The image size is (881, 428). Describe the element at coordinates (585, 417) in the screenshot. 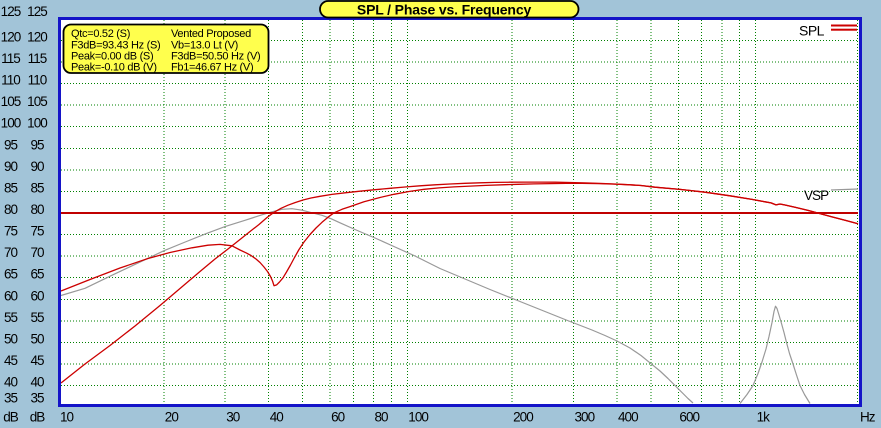

I see `svg-text: 300` at that location.